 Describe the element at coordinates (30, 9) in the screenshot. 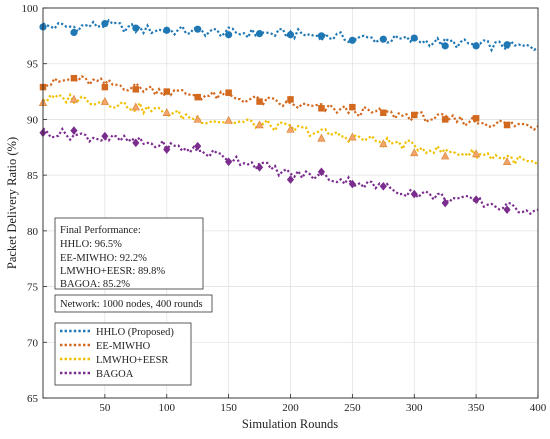

I see `y-tick-label: 100` at that location.